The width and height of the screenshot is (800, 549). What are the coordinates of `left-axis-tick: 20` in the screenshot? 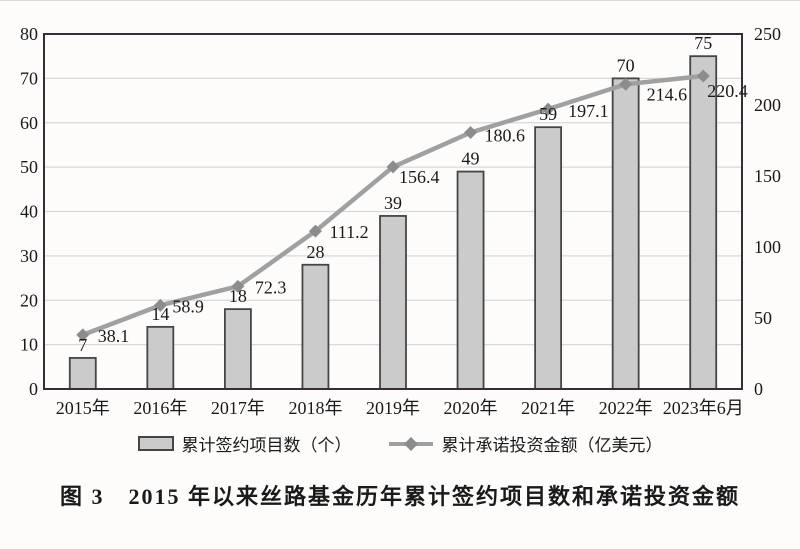 It's located at (29, 300).